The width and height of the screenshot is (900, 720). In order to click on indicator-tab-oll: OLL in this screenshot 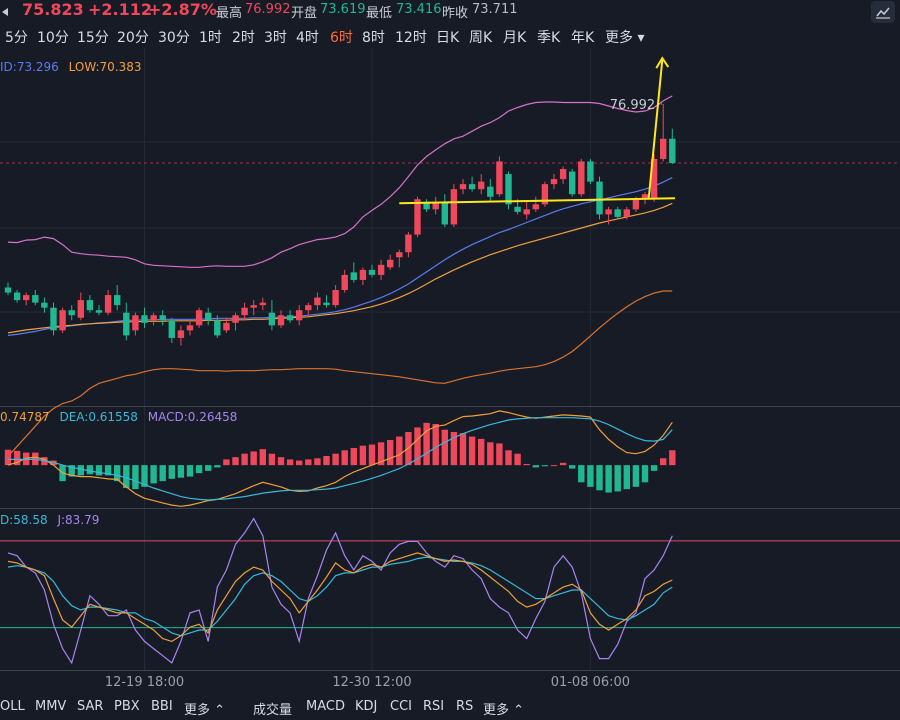, I will do `click(12, 706)`.